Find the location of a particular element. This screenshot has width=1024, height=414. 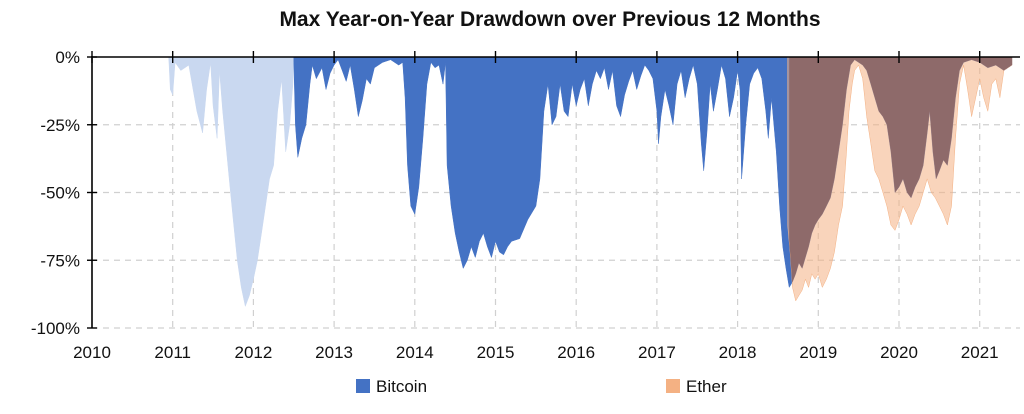

x-tick-label: 2014 is located at coordinates (415, 352).